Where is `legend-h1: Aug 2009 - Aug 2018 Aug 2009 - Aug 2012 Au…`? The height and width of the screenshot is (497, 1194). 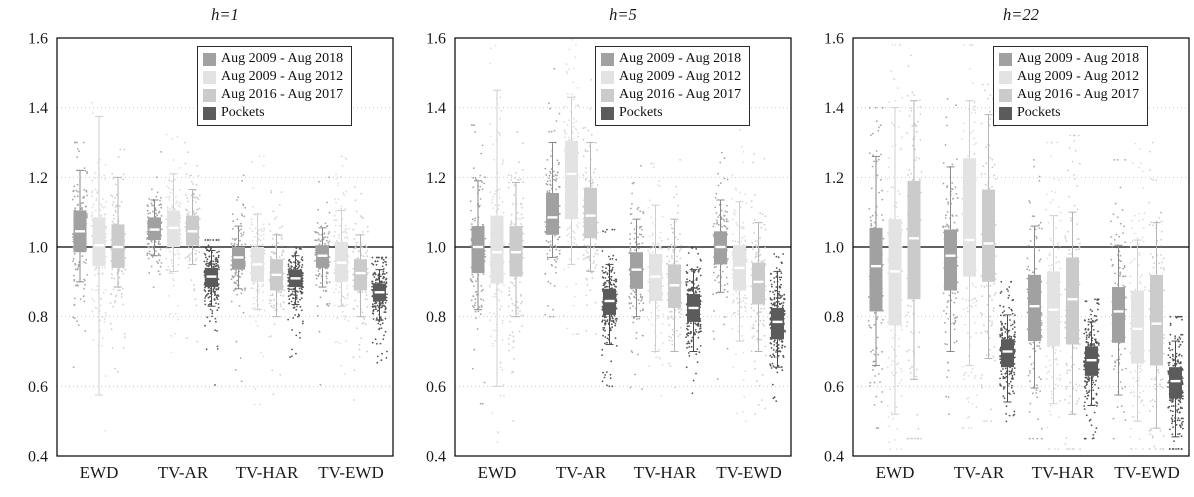
legend-h1: Aug 2009 - Aug 2018 Aug 2009 - Aug 2012 Au… is located at coordinates (274, 86).